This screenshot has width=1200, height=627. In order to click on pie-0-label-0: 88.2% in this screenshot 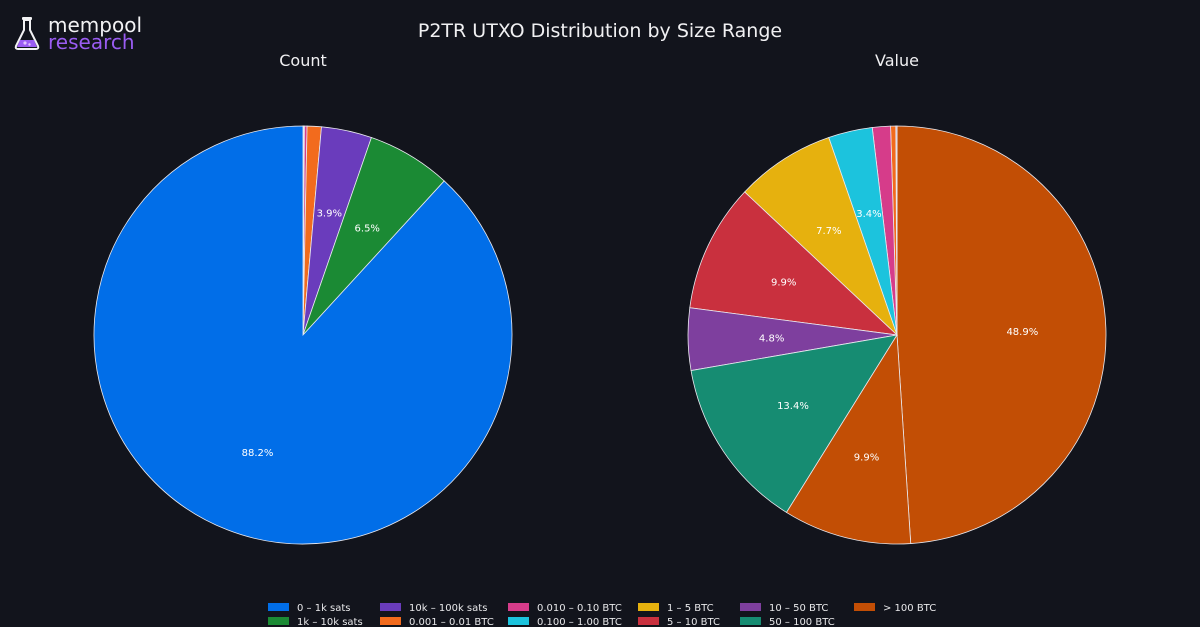, I will do `click(258, 453)`.